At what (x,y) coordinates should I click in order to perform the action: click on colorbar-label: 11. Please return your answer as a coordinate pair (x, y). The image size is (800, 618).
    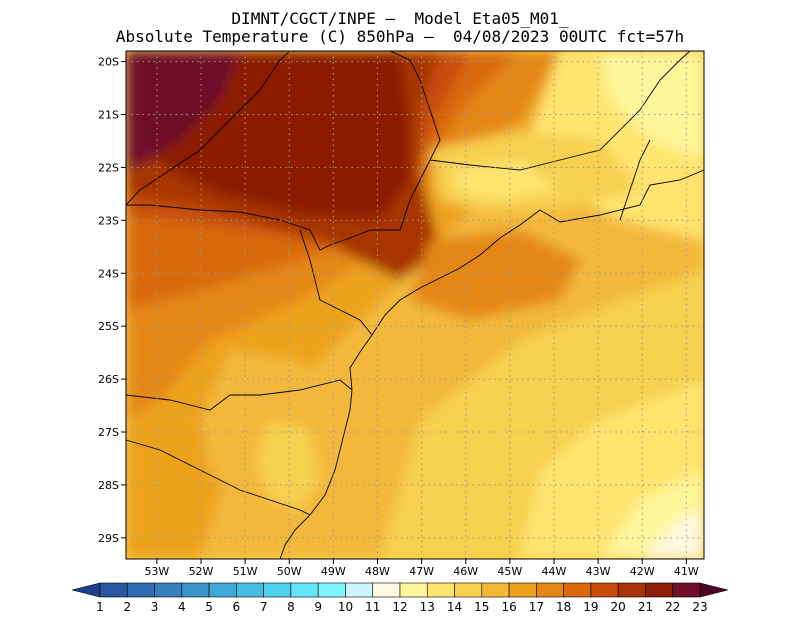
    Looking at the image, I should click on (372, 607).